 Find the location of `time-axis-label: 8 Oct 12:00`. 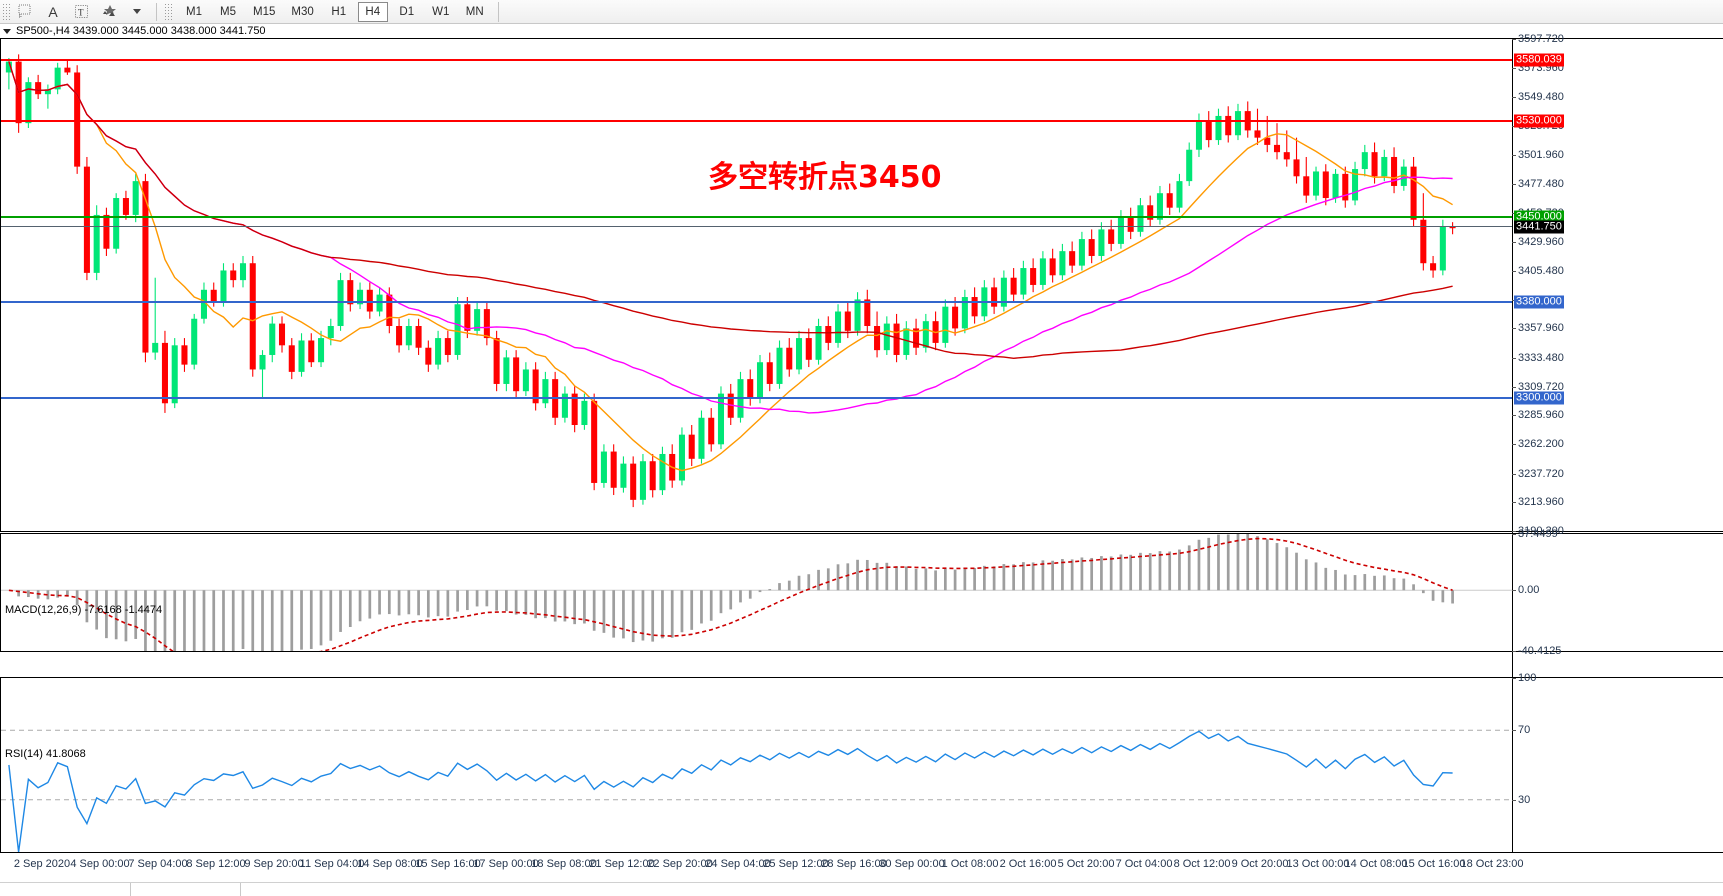

time-axis-label: 8 Oct 12:00 is located at coordinates (1202, 864).